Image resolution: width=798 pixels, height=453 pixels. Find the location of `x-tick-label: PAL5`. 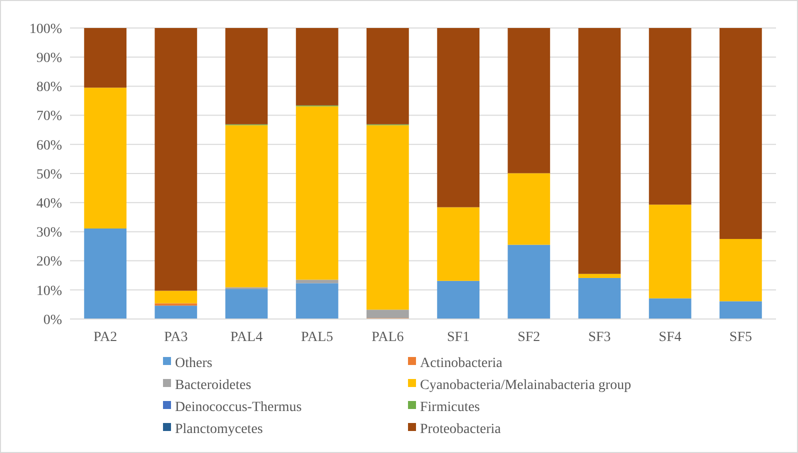

x-tick-label: PAL5 is located at coordinates (317, 337).